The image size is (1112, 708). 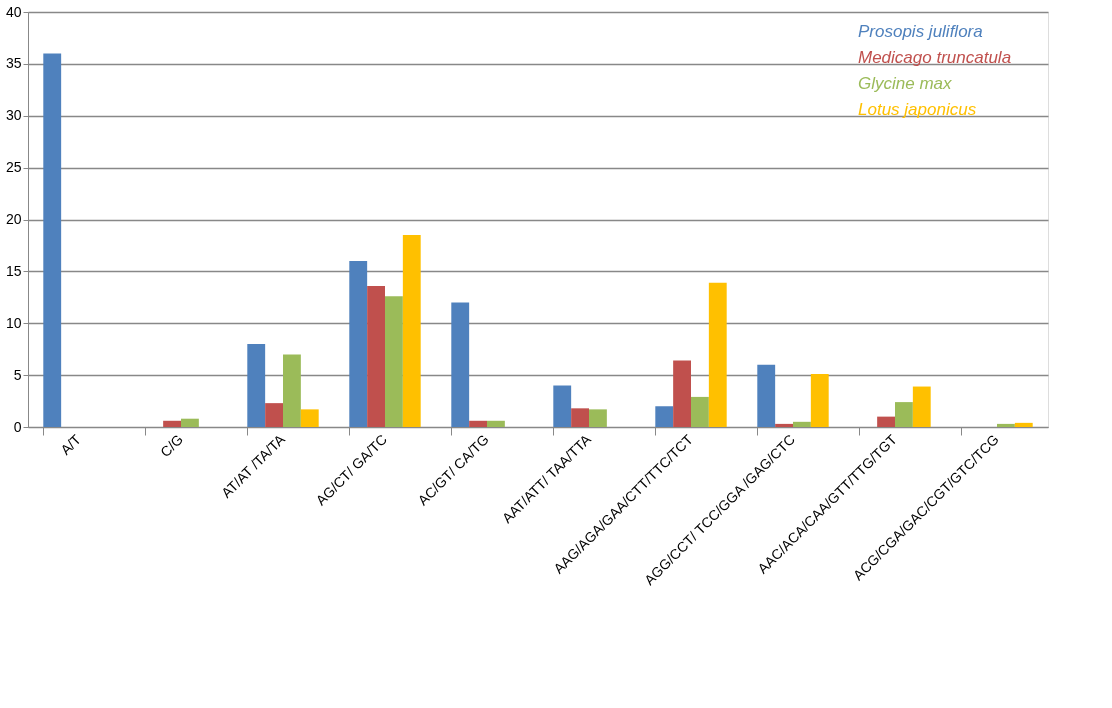 What do you see at coordinates (13, 322) in the screenshot?
I see `y-tick-label: 10` at bounding box center [13, 322].